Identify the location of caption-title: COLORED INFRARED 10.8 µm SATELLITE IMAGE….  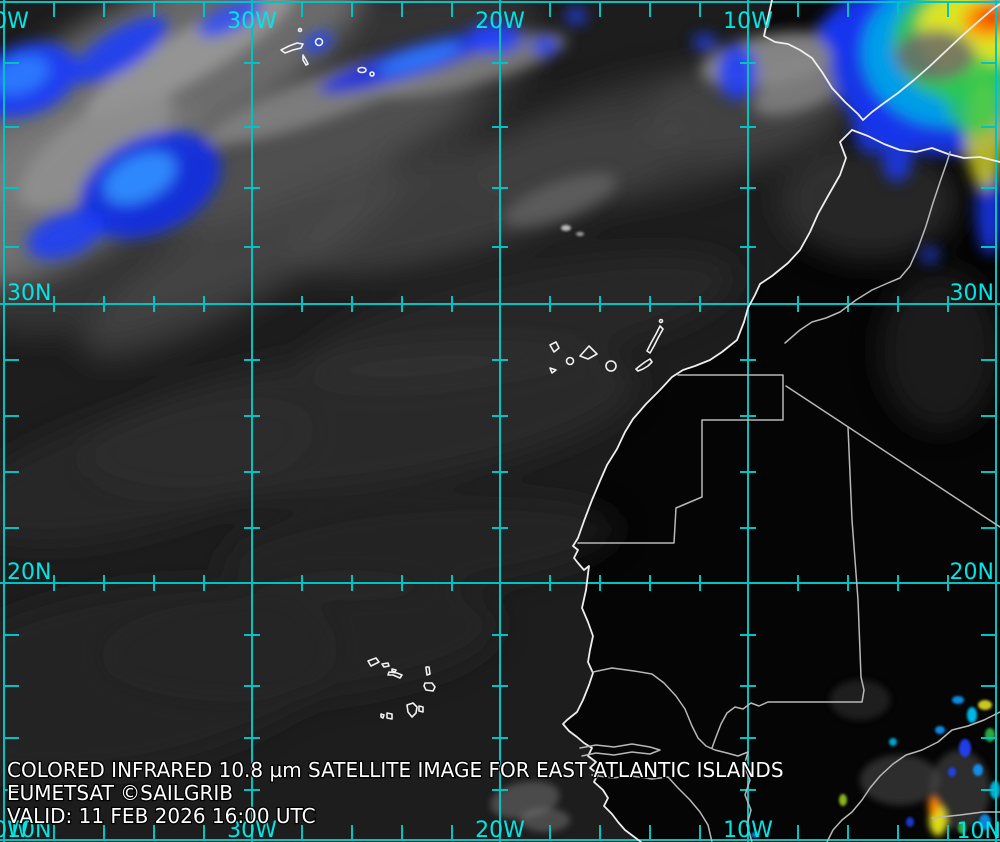
(395, 770).